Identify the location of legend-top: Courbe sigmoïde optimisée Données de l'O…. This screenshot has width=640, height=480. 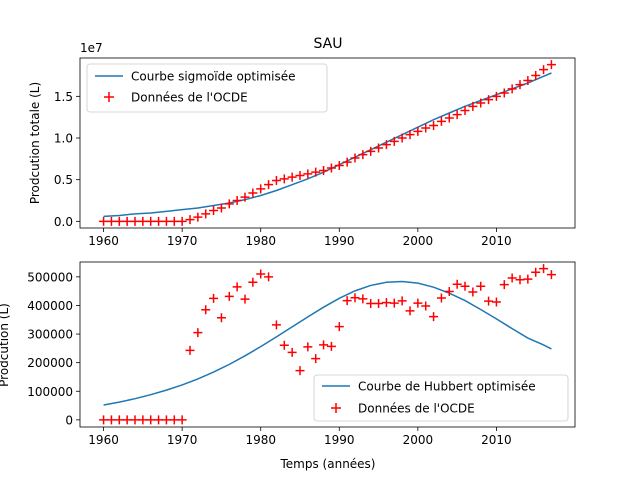
(207, 88).